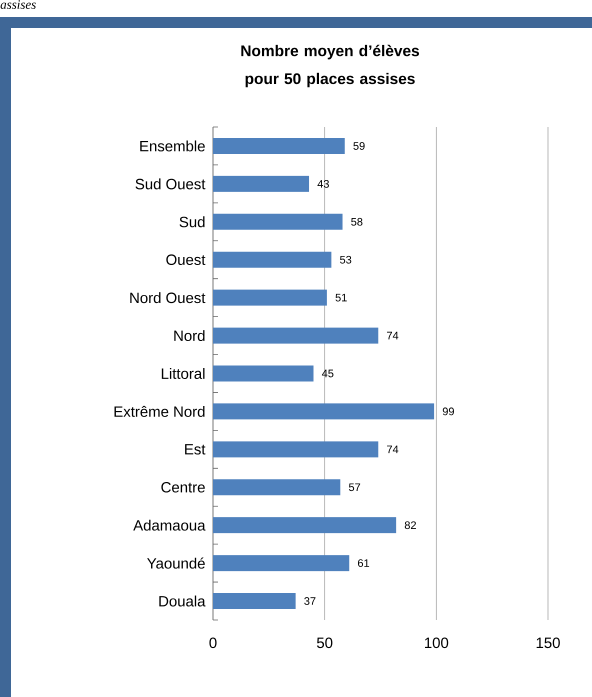  What do you see at coordinates (171, 184) in the screenshot?
I see `y-tick-label: Sud Ouest` at bounding box center [171, 184].